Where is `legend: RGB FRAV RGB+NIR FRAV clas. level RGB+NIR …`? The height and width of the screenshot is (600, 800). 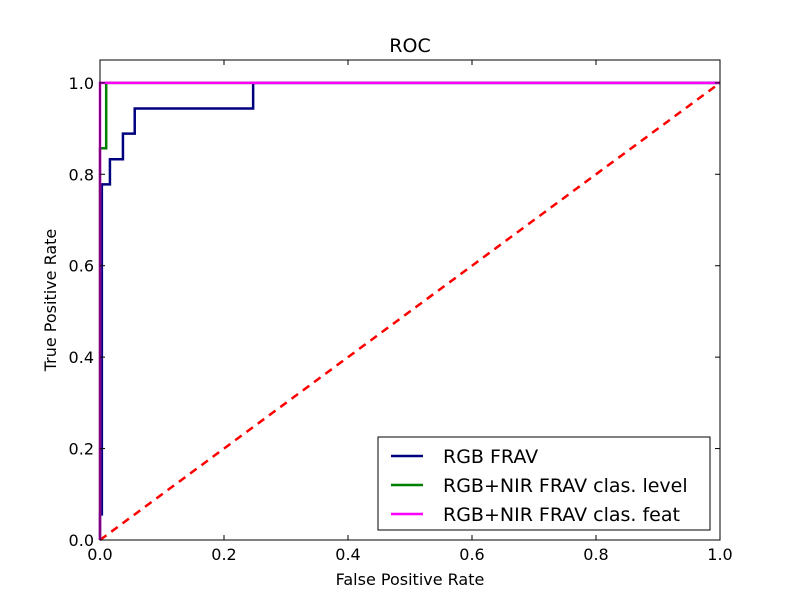 legend: RGB FRAV RGB+NIR FRAV clas. level RGB+NIR … is located at coordinates (544, 483).